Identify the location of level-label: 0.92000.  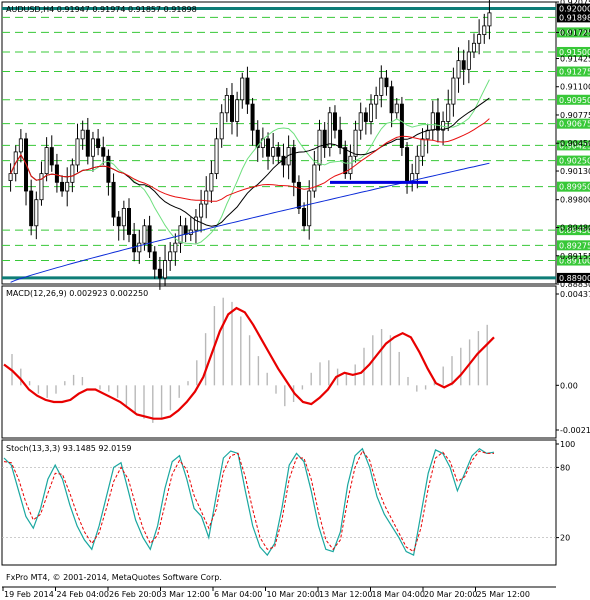
(574, 9).